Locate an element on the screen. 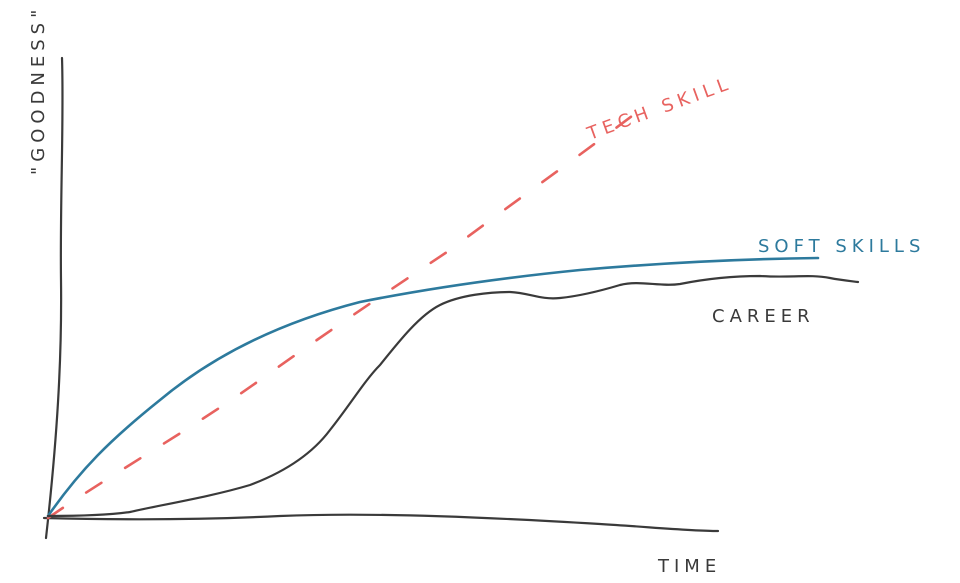 Image resolution: width=960 pixels, height=583 pixels. career-label: CAREER is located at coordinates (763, 316).